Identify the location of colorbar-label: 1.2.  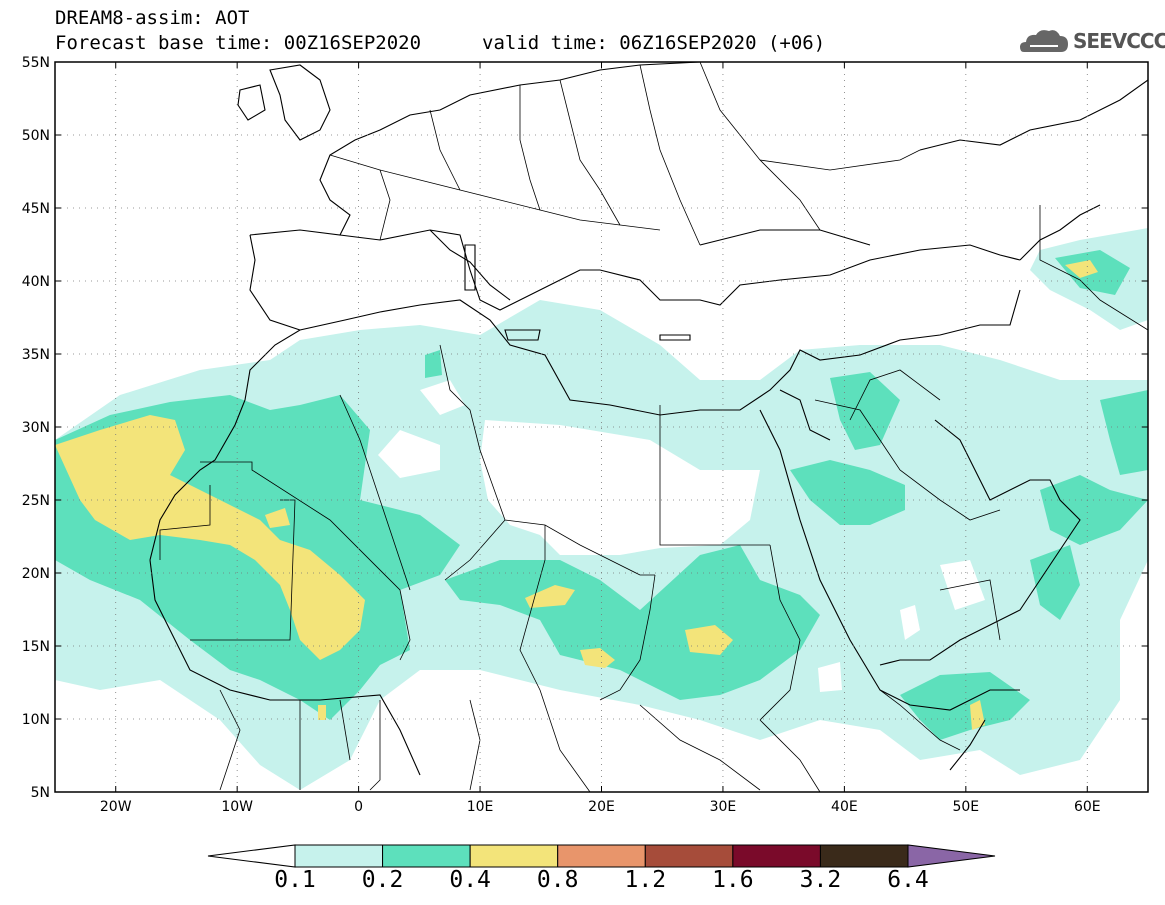
(645, 880).